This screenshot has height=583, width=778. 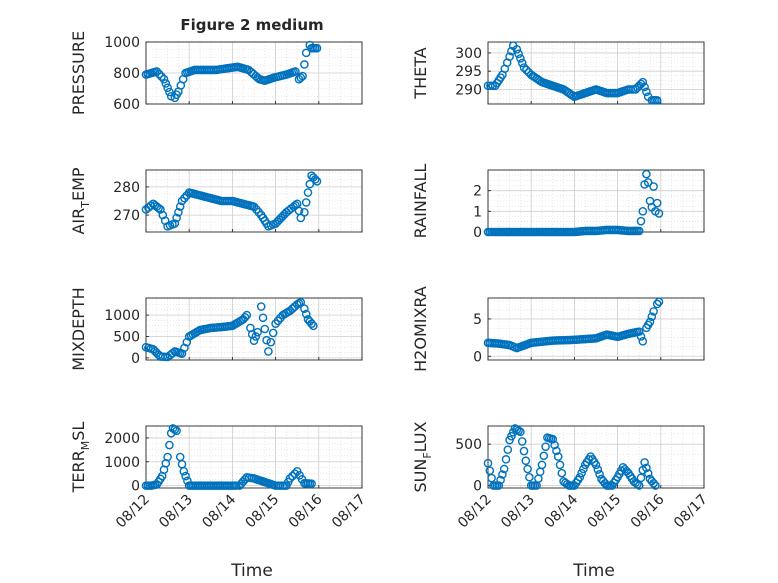 What do you see at coordinates (468, 445) in the screenshot?
I see `y-tick-label: 500` at bounding box center [468, 445].